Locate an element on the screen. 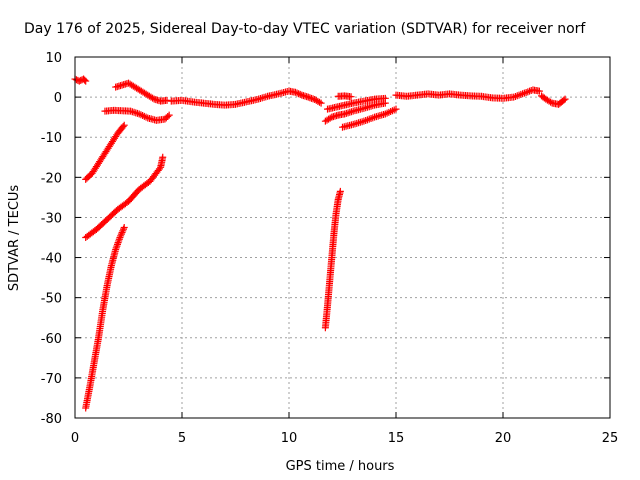 This screenshot has width=640, height=480. x-tick-label: 5 is located at coordinates (182, 438).